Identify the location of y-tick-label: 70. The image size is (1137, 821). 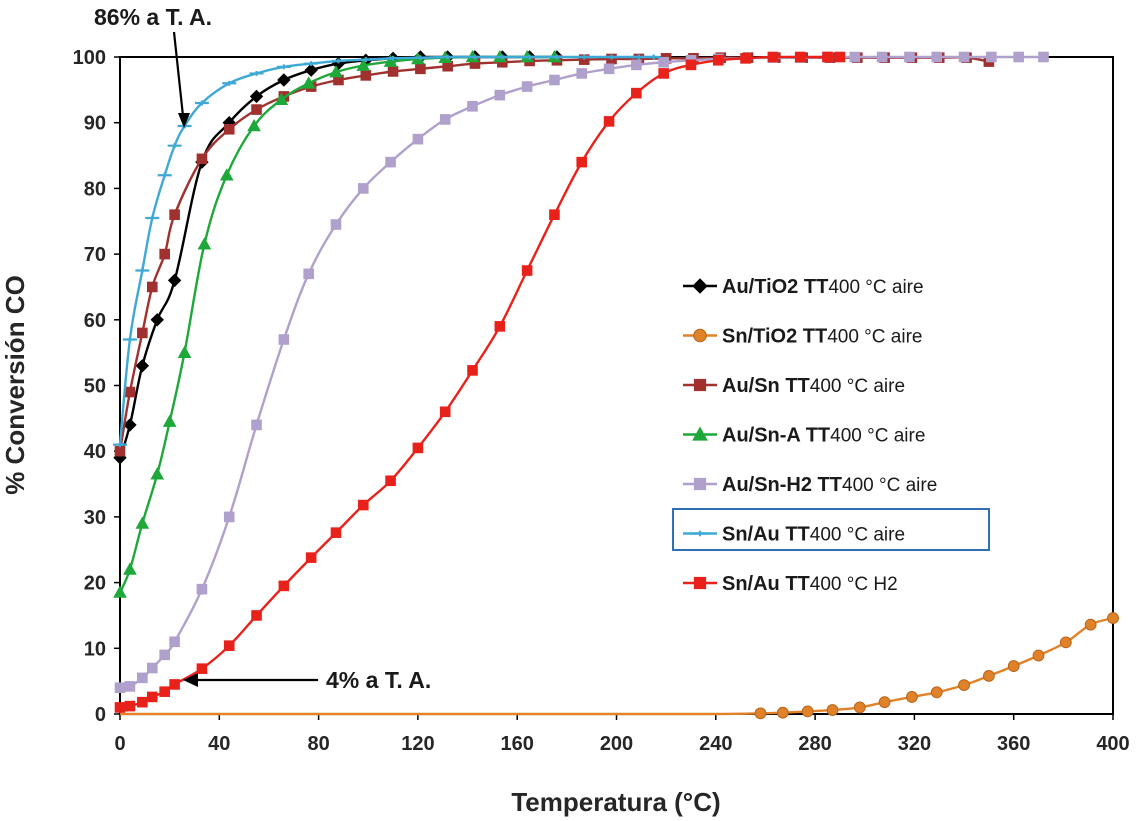
(95, 255).